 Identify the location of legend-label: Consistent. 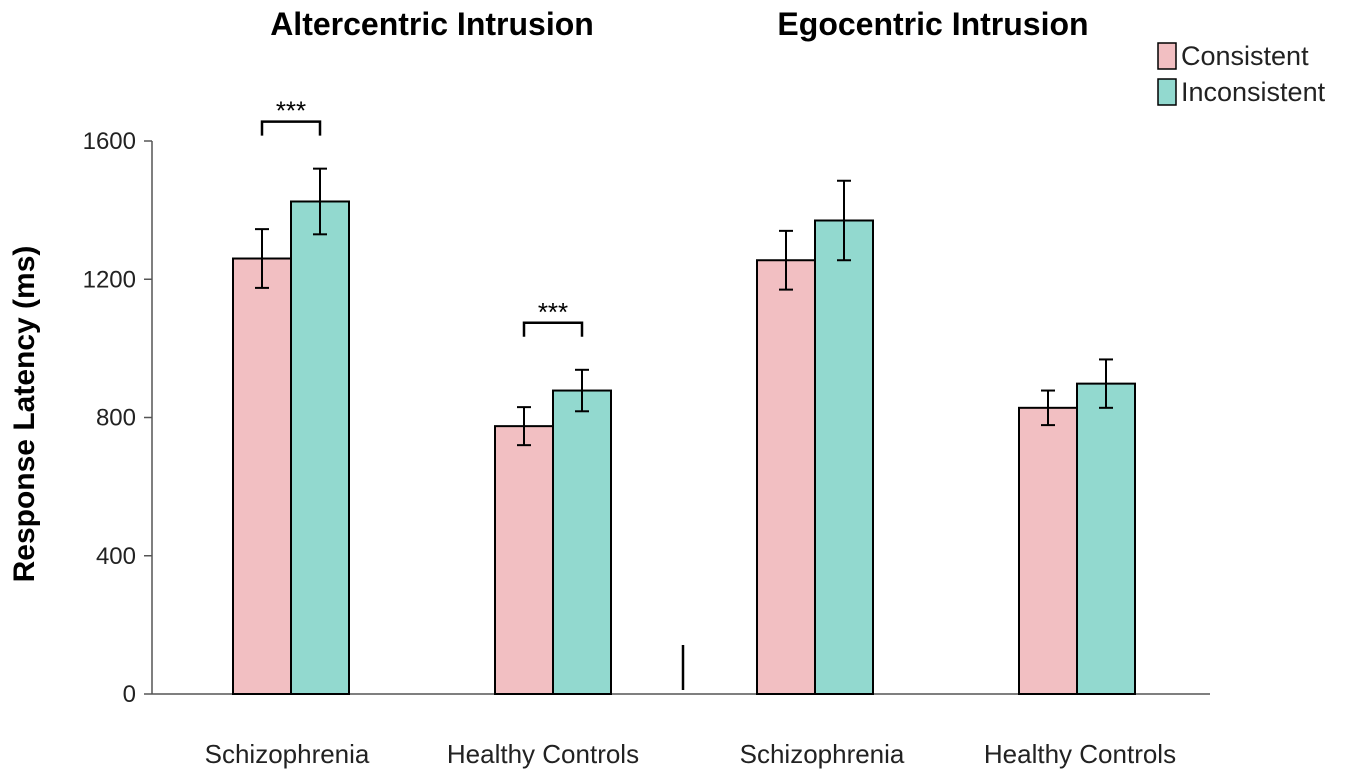
(1245, 56).